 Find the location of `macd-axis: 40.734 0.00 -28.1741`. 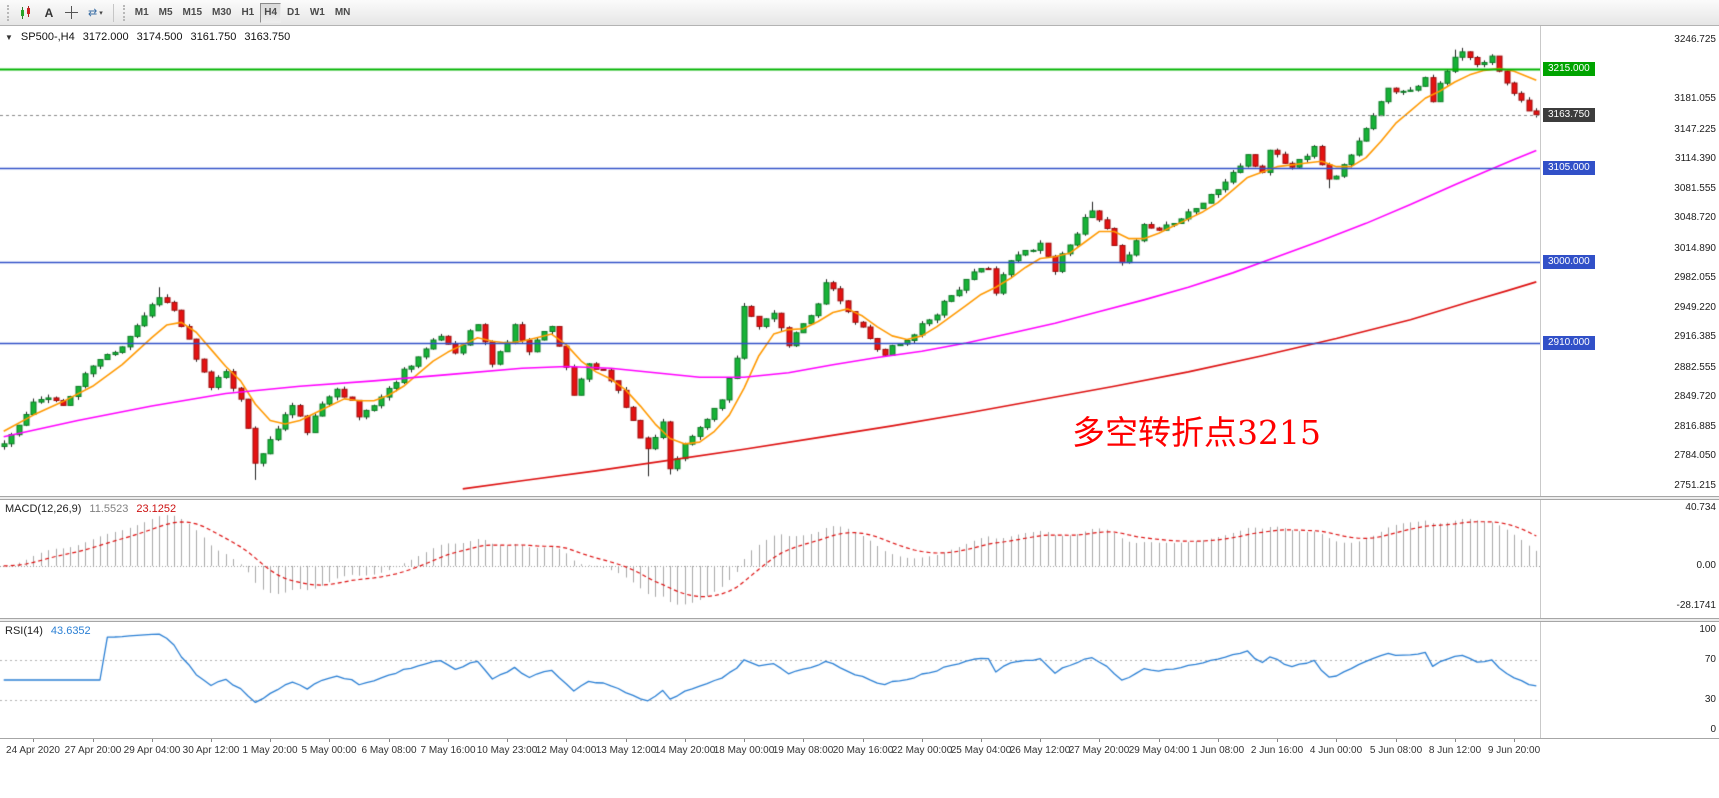

macd-axis: 40.734 0.00 -28.1741 is located at coordinates (1629, 559).